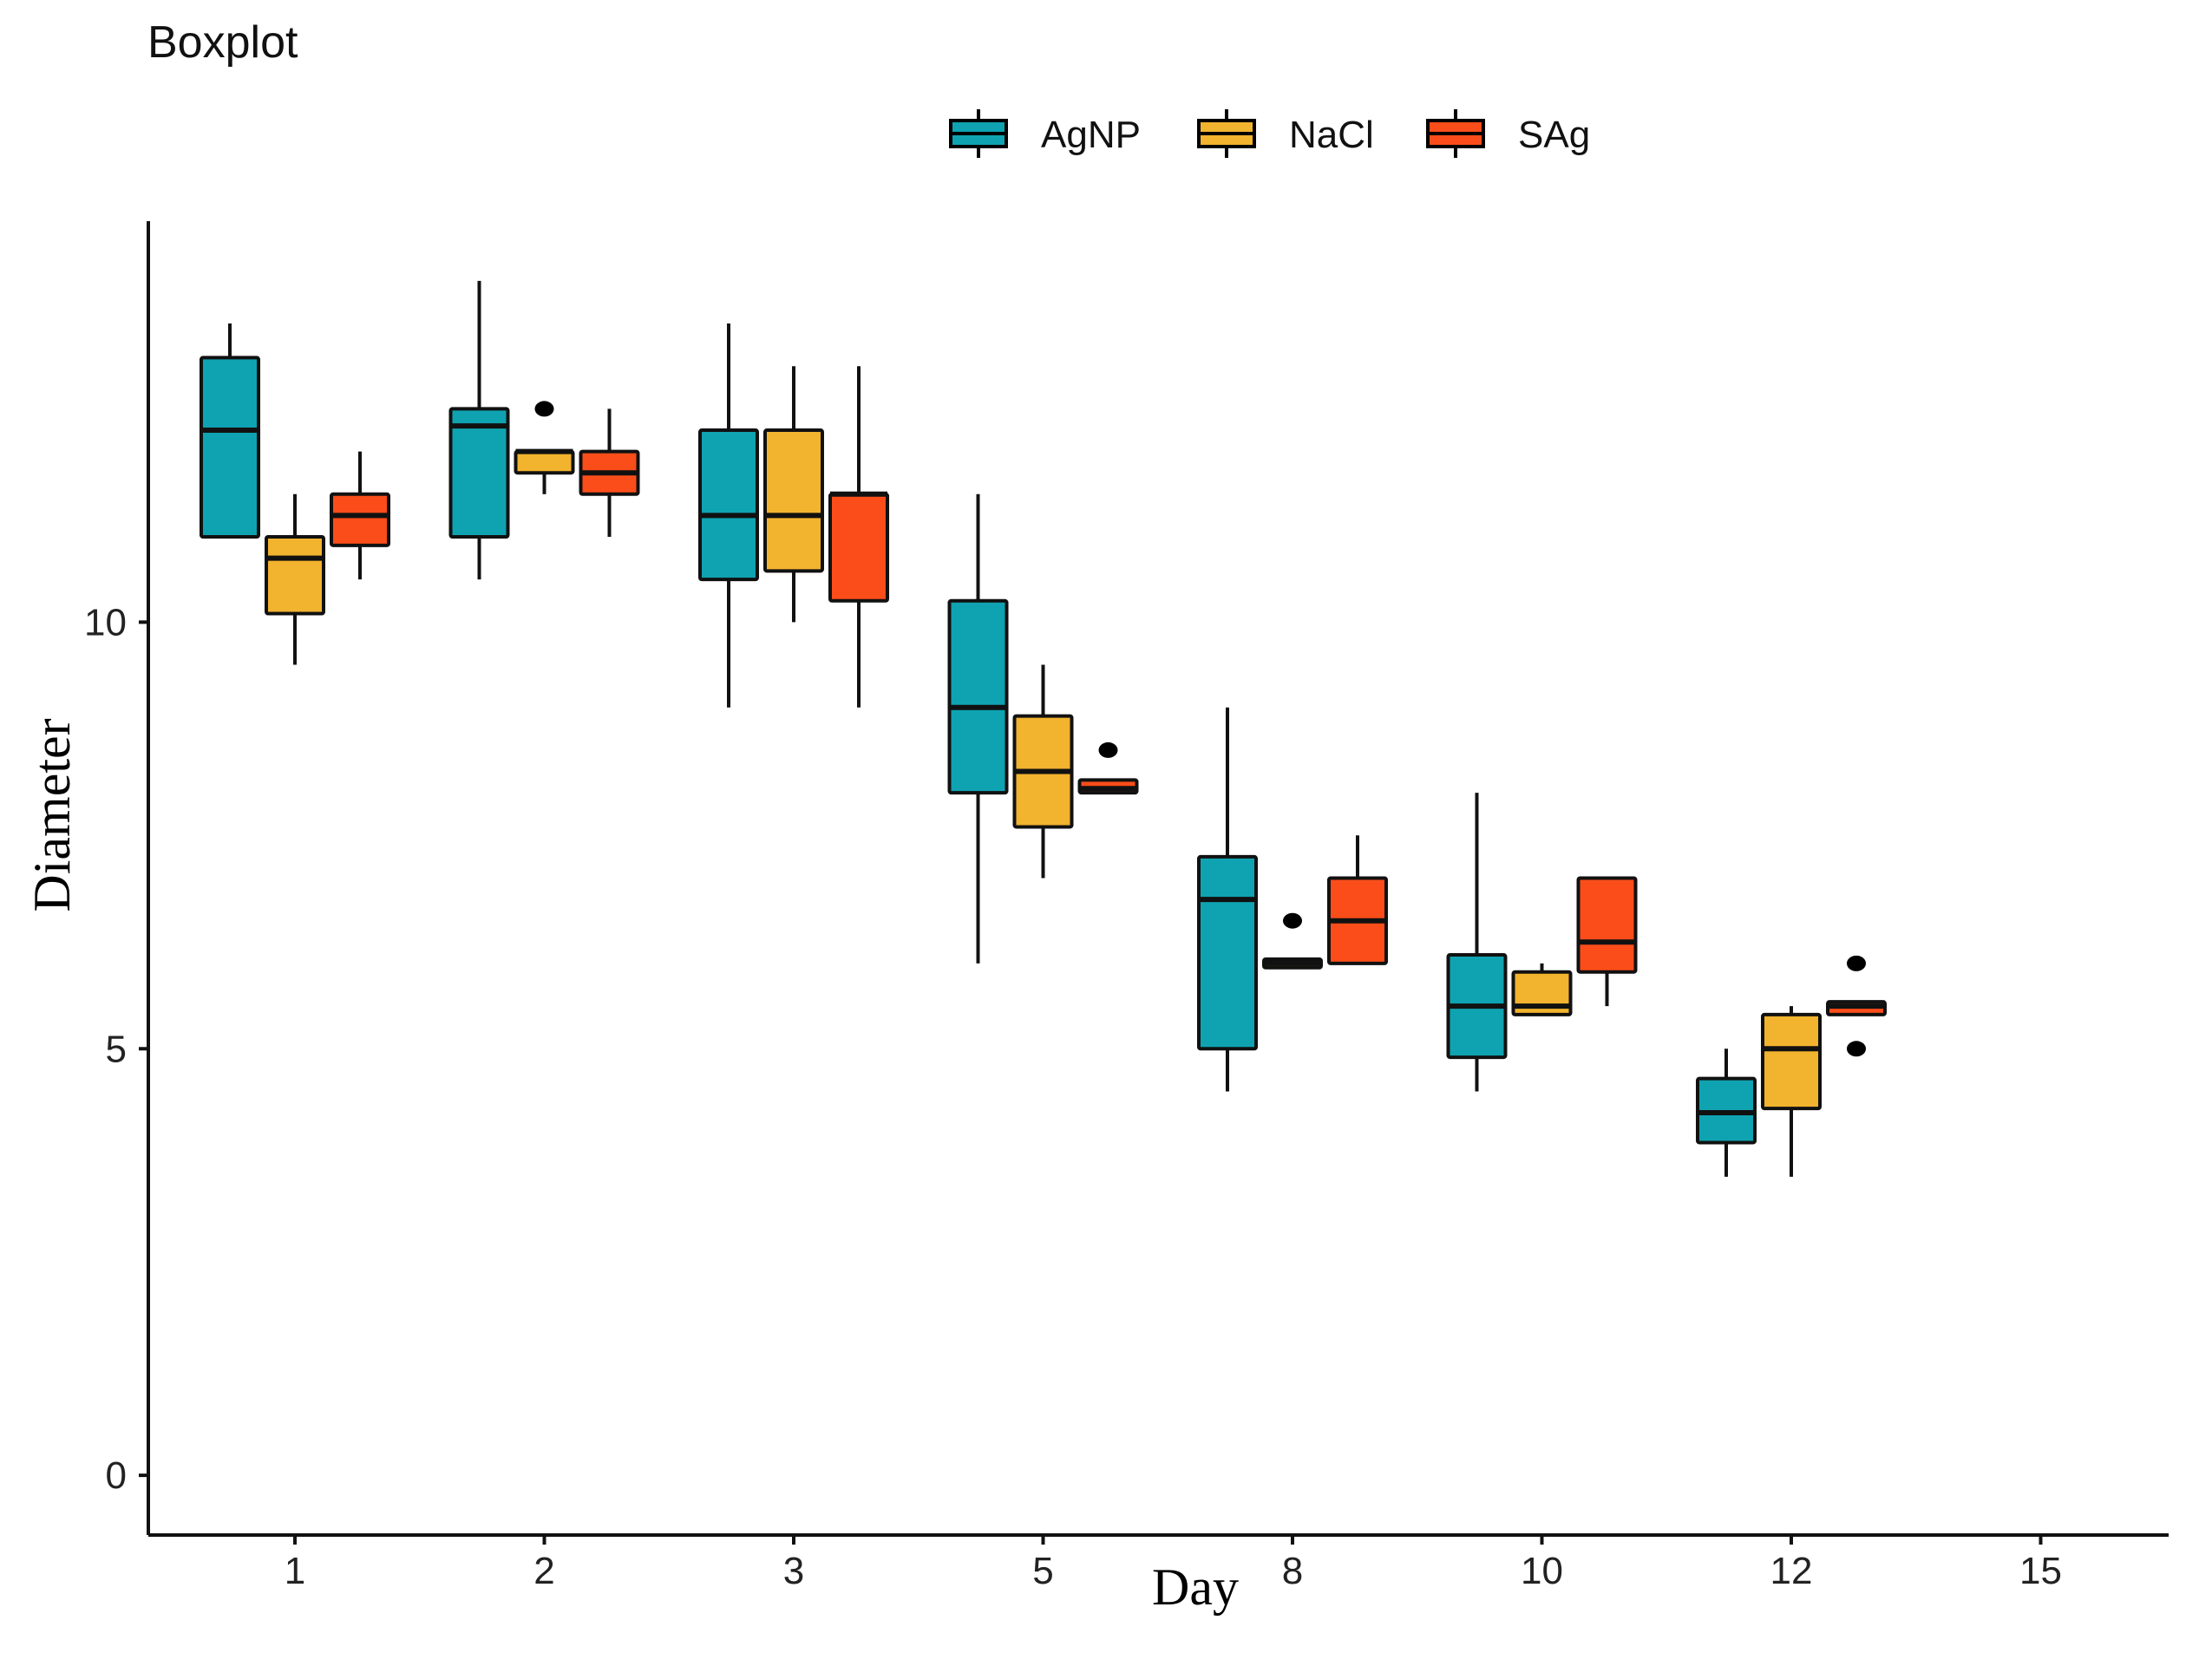  What do you see at coordinates (1508, 134) in the screenshot?
I see `legend-item-sag: SAg` at bounding box center [1508, 134].